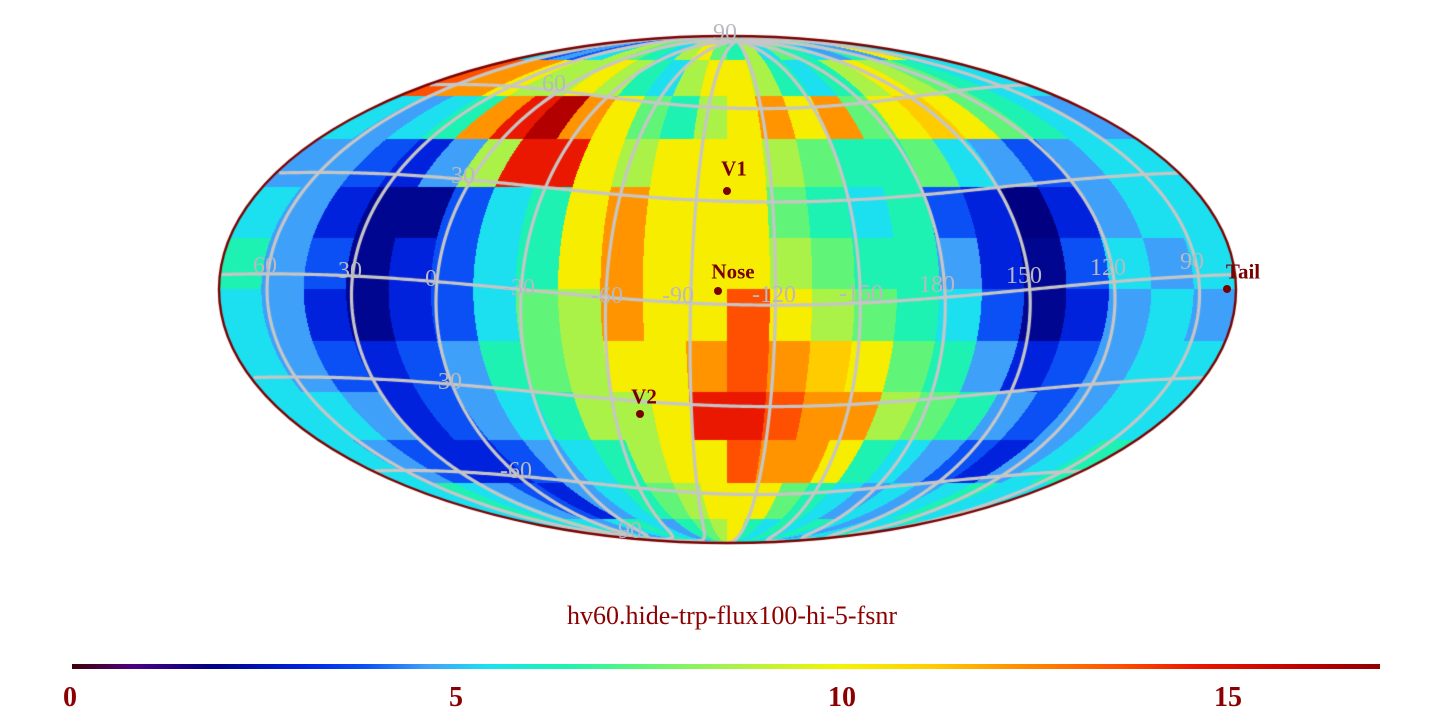 The image size is (1452, 728). What do you see at coordinates (734, 168) in the screenshot?
I see `poi-label-v1: V1` at bounding box center [734, 168].